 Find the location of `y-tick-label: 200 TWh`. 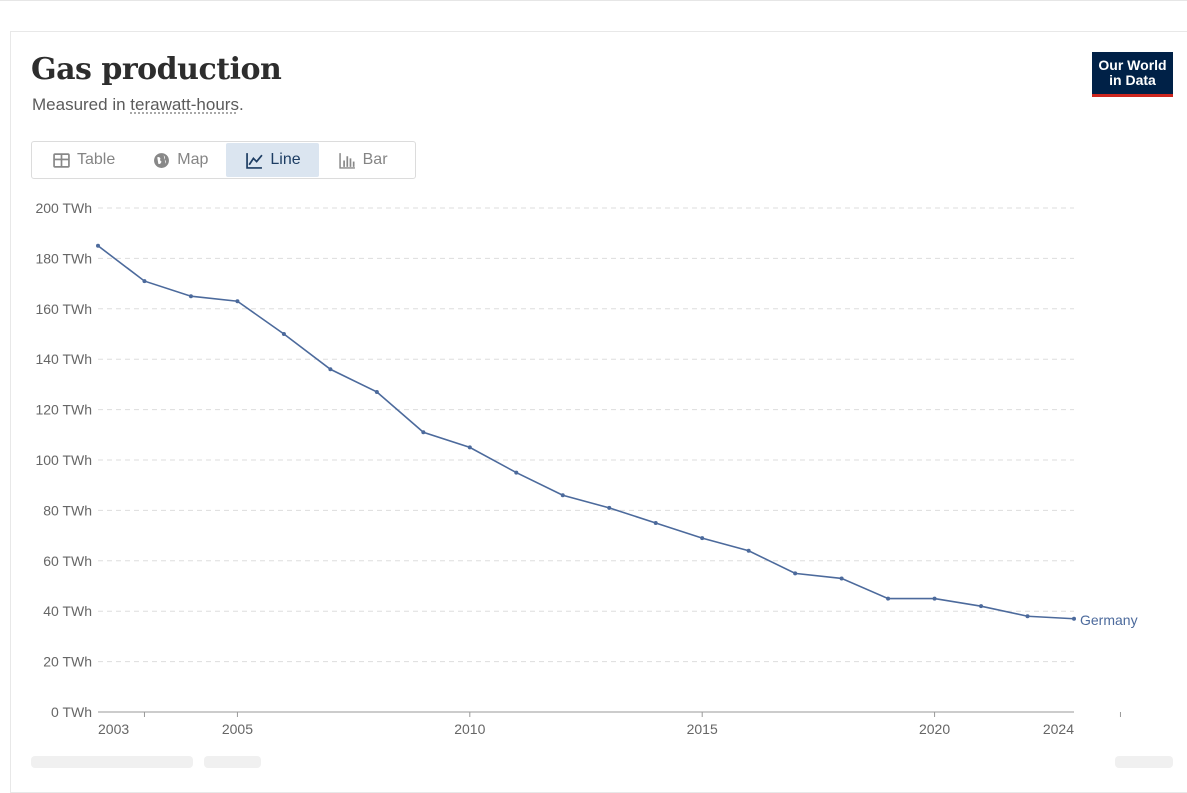

y-tick-label: 200 TWh is located at coordinates (63, 208).